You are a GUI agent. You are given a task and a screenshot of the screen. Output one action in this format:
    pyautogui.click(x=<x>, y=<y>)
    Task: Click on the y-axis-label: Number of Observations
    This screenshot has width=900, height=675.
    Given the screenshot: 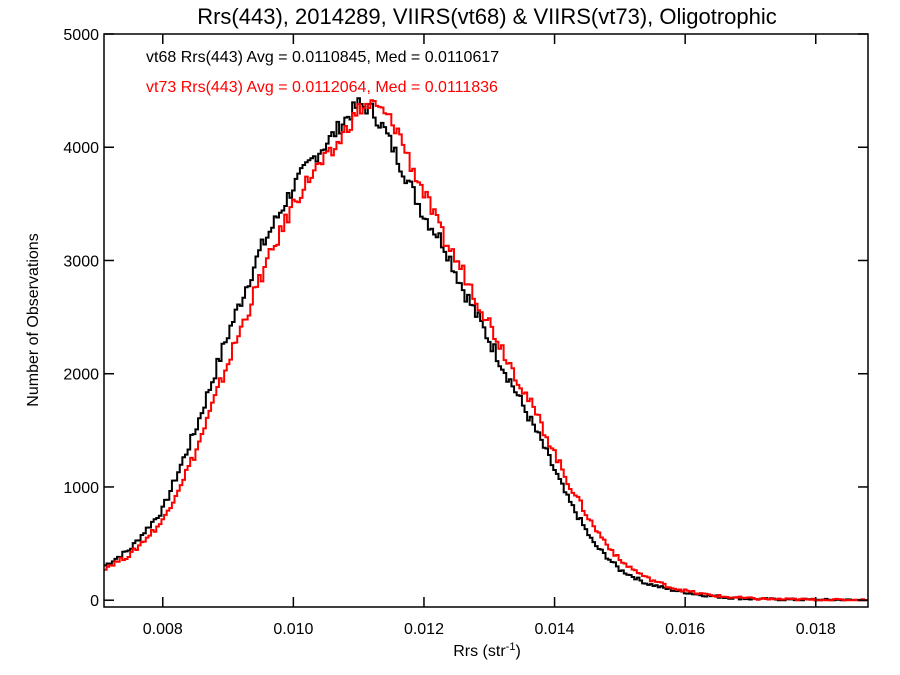 What is the action you would take?
    pyautogui.click(x=33, y=319)
    